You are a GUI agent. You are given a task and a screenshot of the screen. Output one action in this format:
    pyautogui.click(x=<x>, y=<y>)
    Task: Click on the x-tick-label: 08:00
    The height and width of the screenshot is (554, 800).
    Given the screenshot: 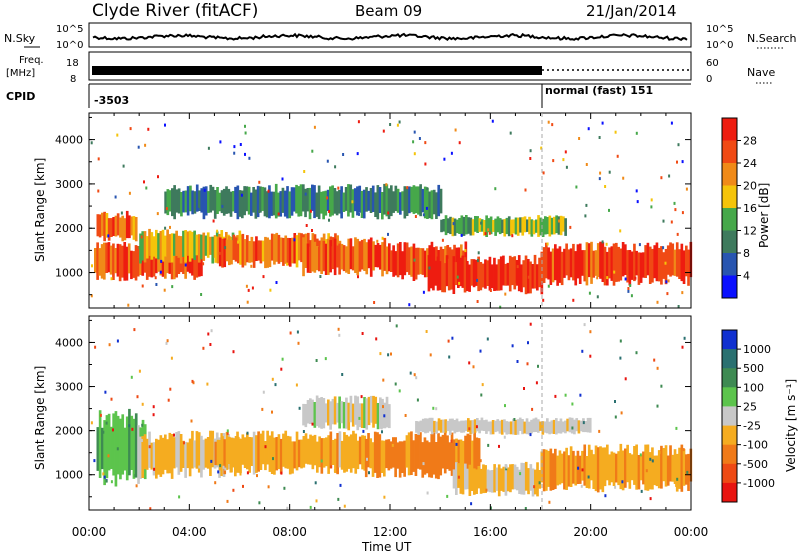 What is the action you would take?
    pyautogui.click(x=289, y=532)
    